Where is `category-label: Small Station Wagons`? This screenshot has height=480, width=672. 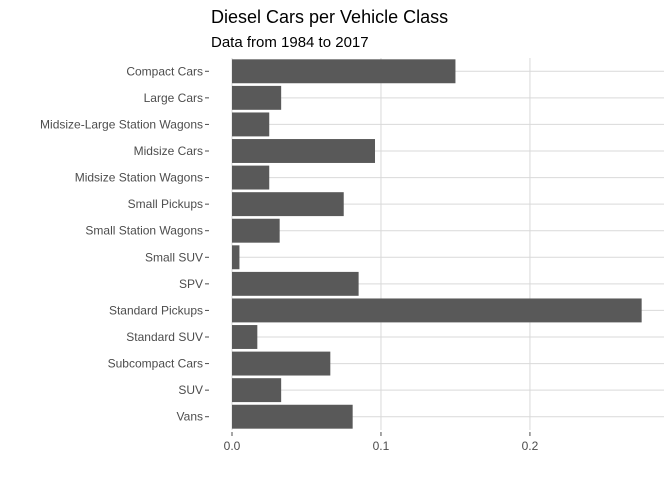
category-label: Small Station Wagons is located at coordinates (144, 231).